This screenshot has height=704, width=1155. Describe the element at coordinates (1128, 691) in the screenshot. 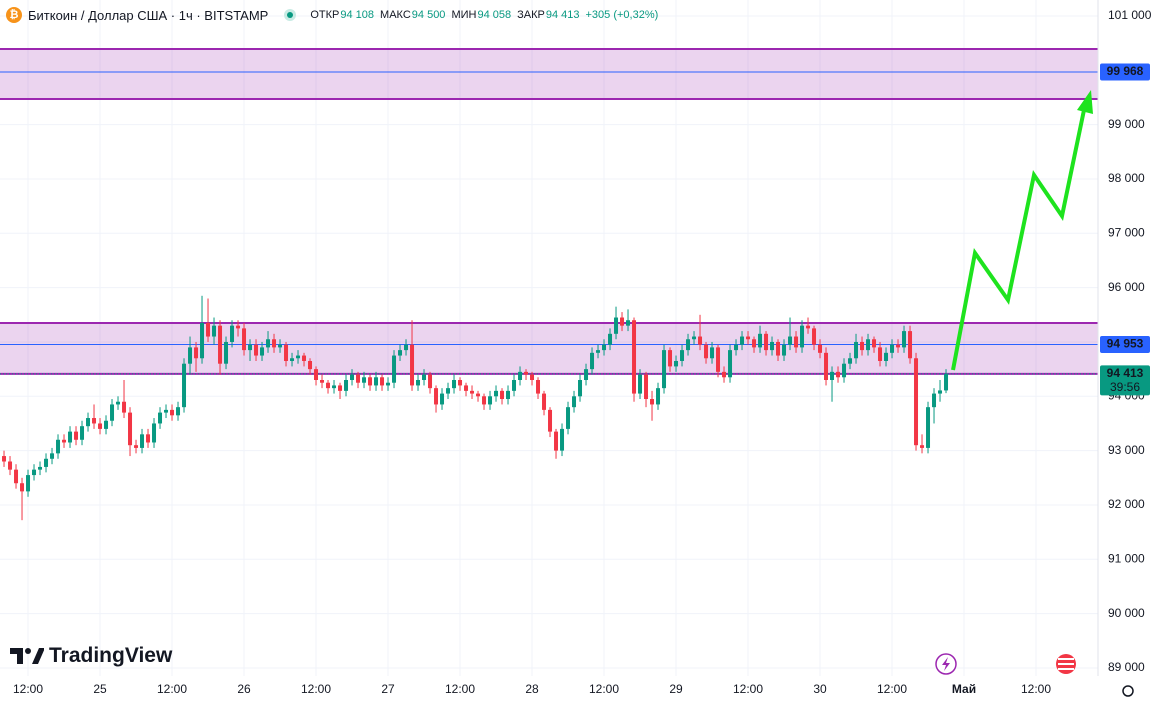

I see `settings-icon` at that location.